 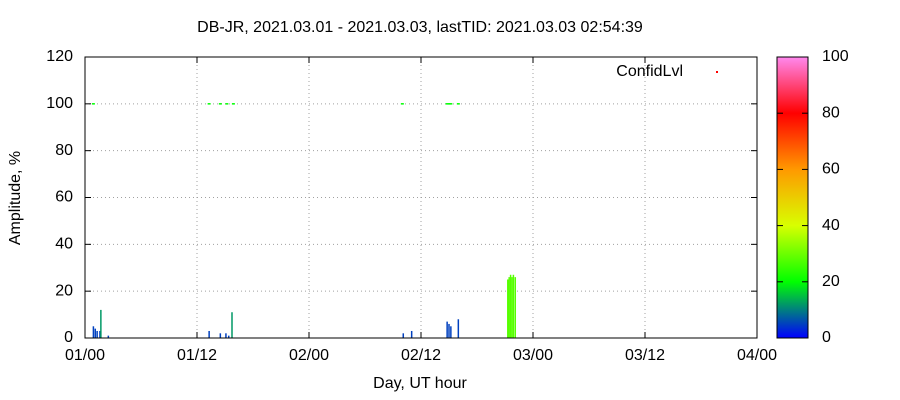 What do you see at coordinates (645, 355) in the screenshot?
I see `x-tick-label: 03/12` at bounding box center [645, 355].